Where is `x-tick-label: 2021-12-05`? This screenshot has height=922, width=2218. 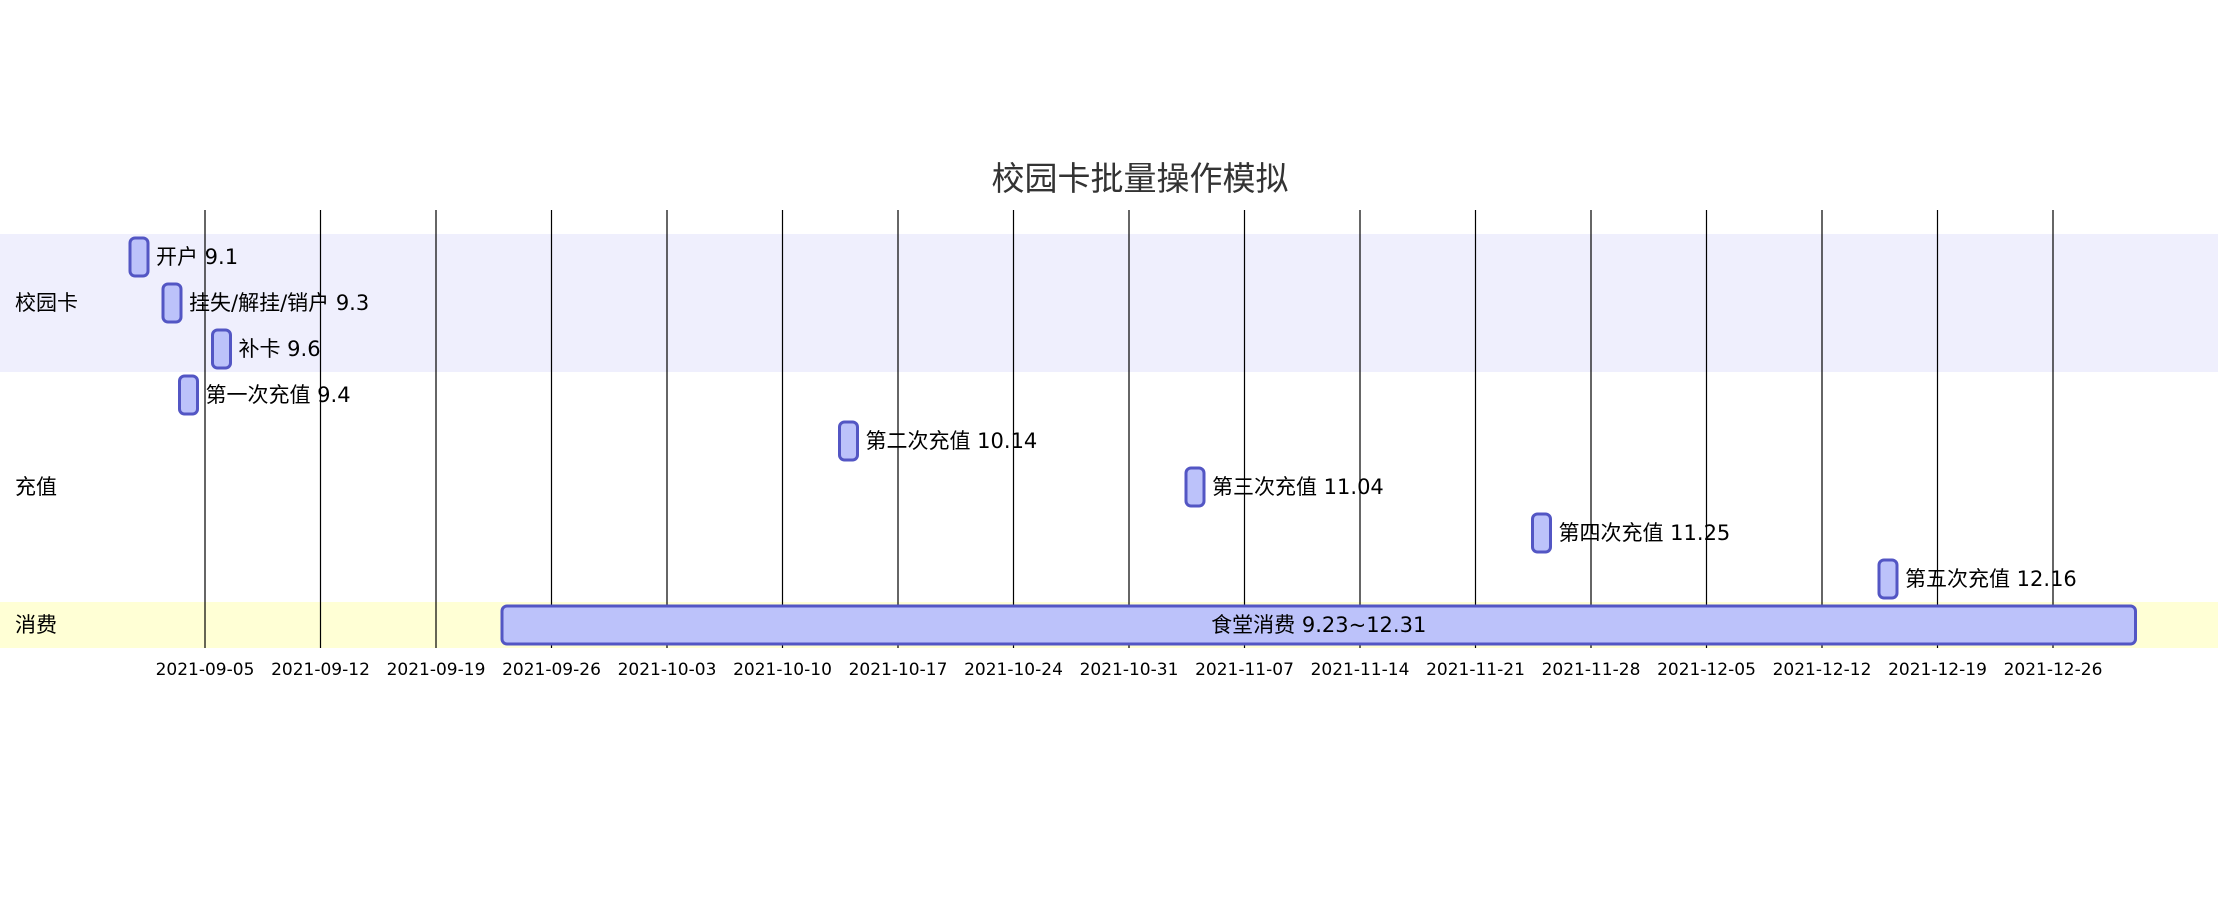
x-tick-label: 2021-12-05 is located at coordinates (1706, 670).